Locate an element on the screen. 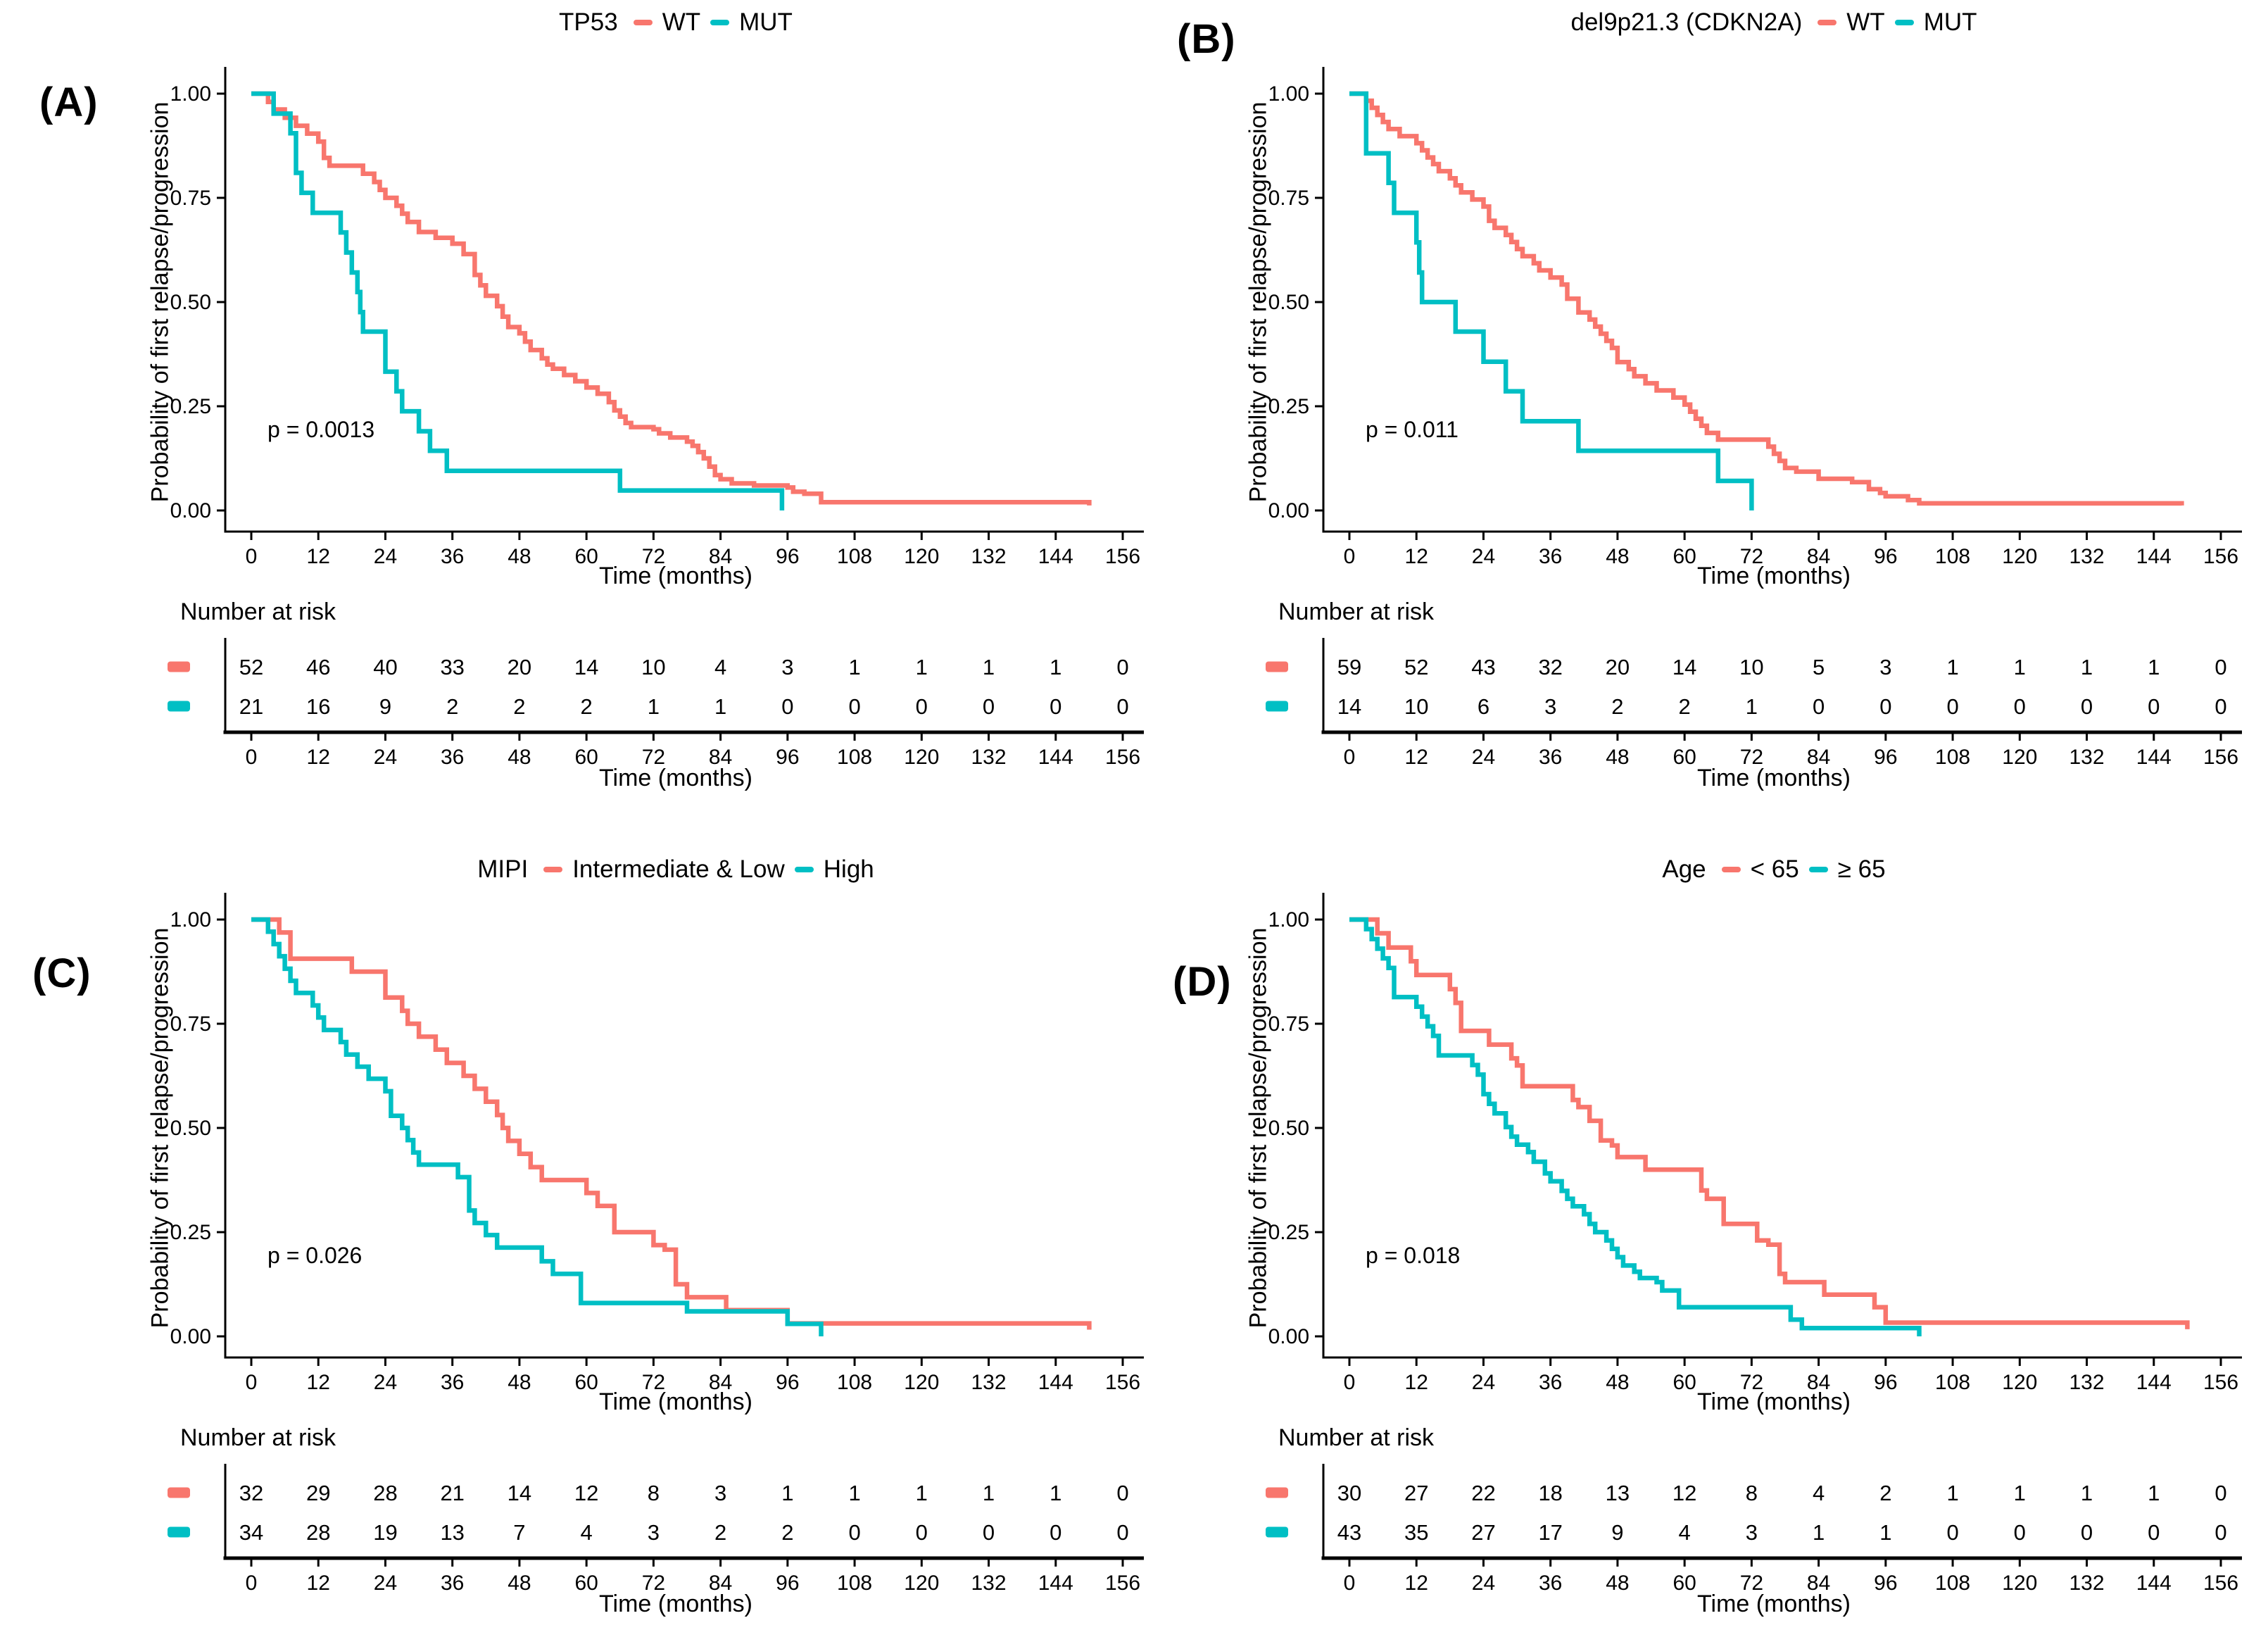 This screenshot has height=1637, width=2268. svg-text: 34 is located at coordinates (251, 1533).